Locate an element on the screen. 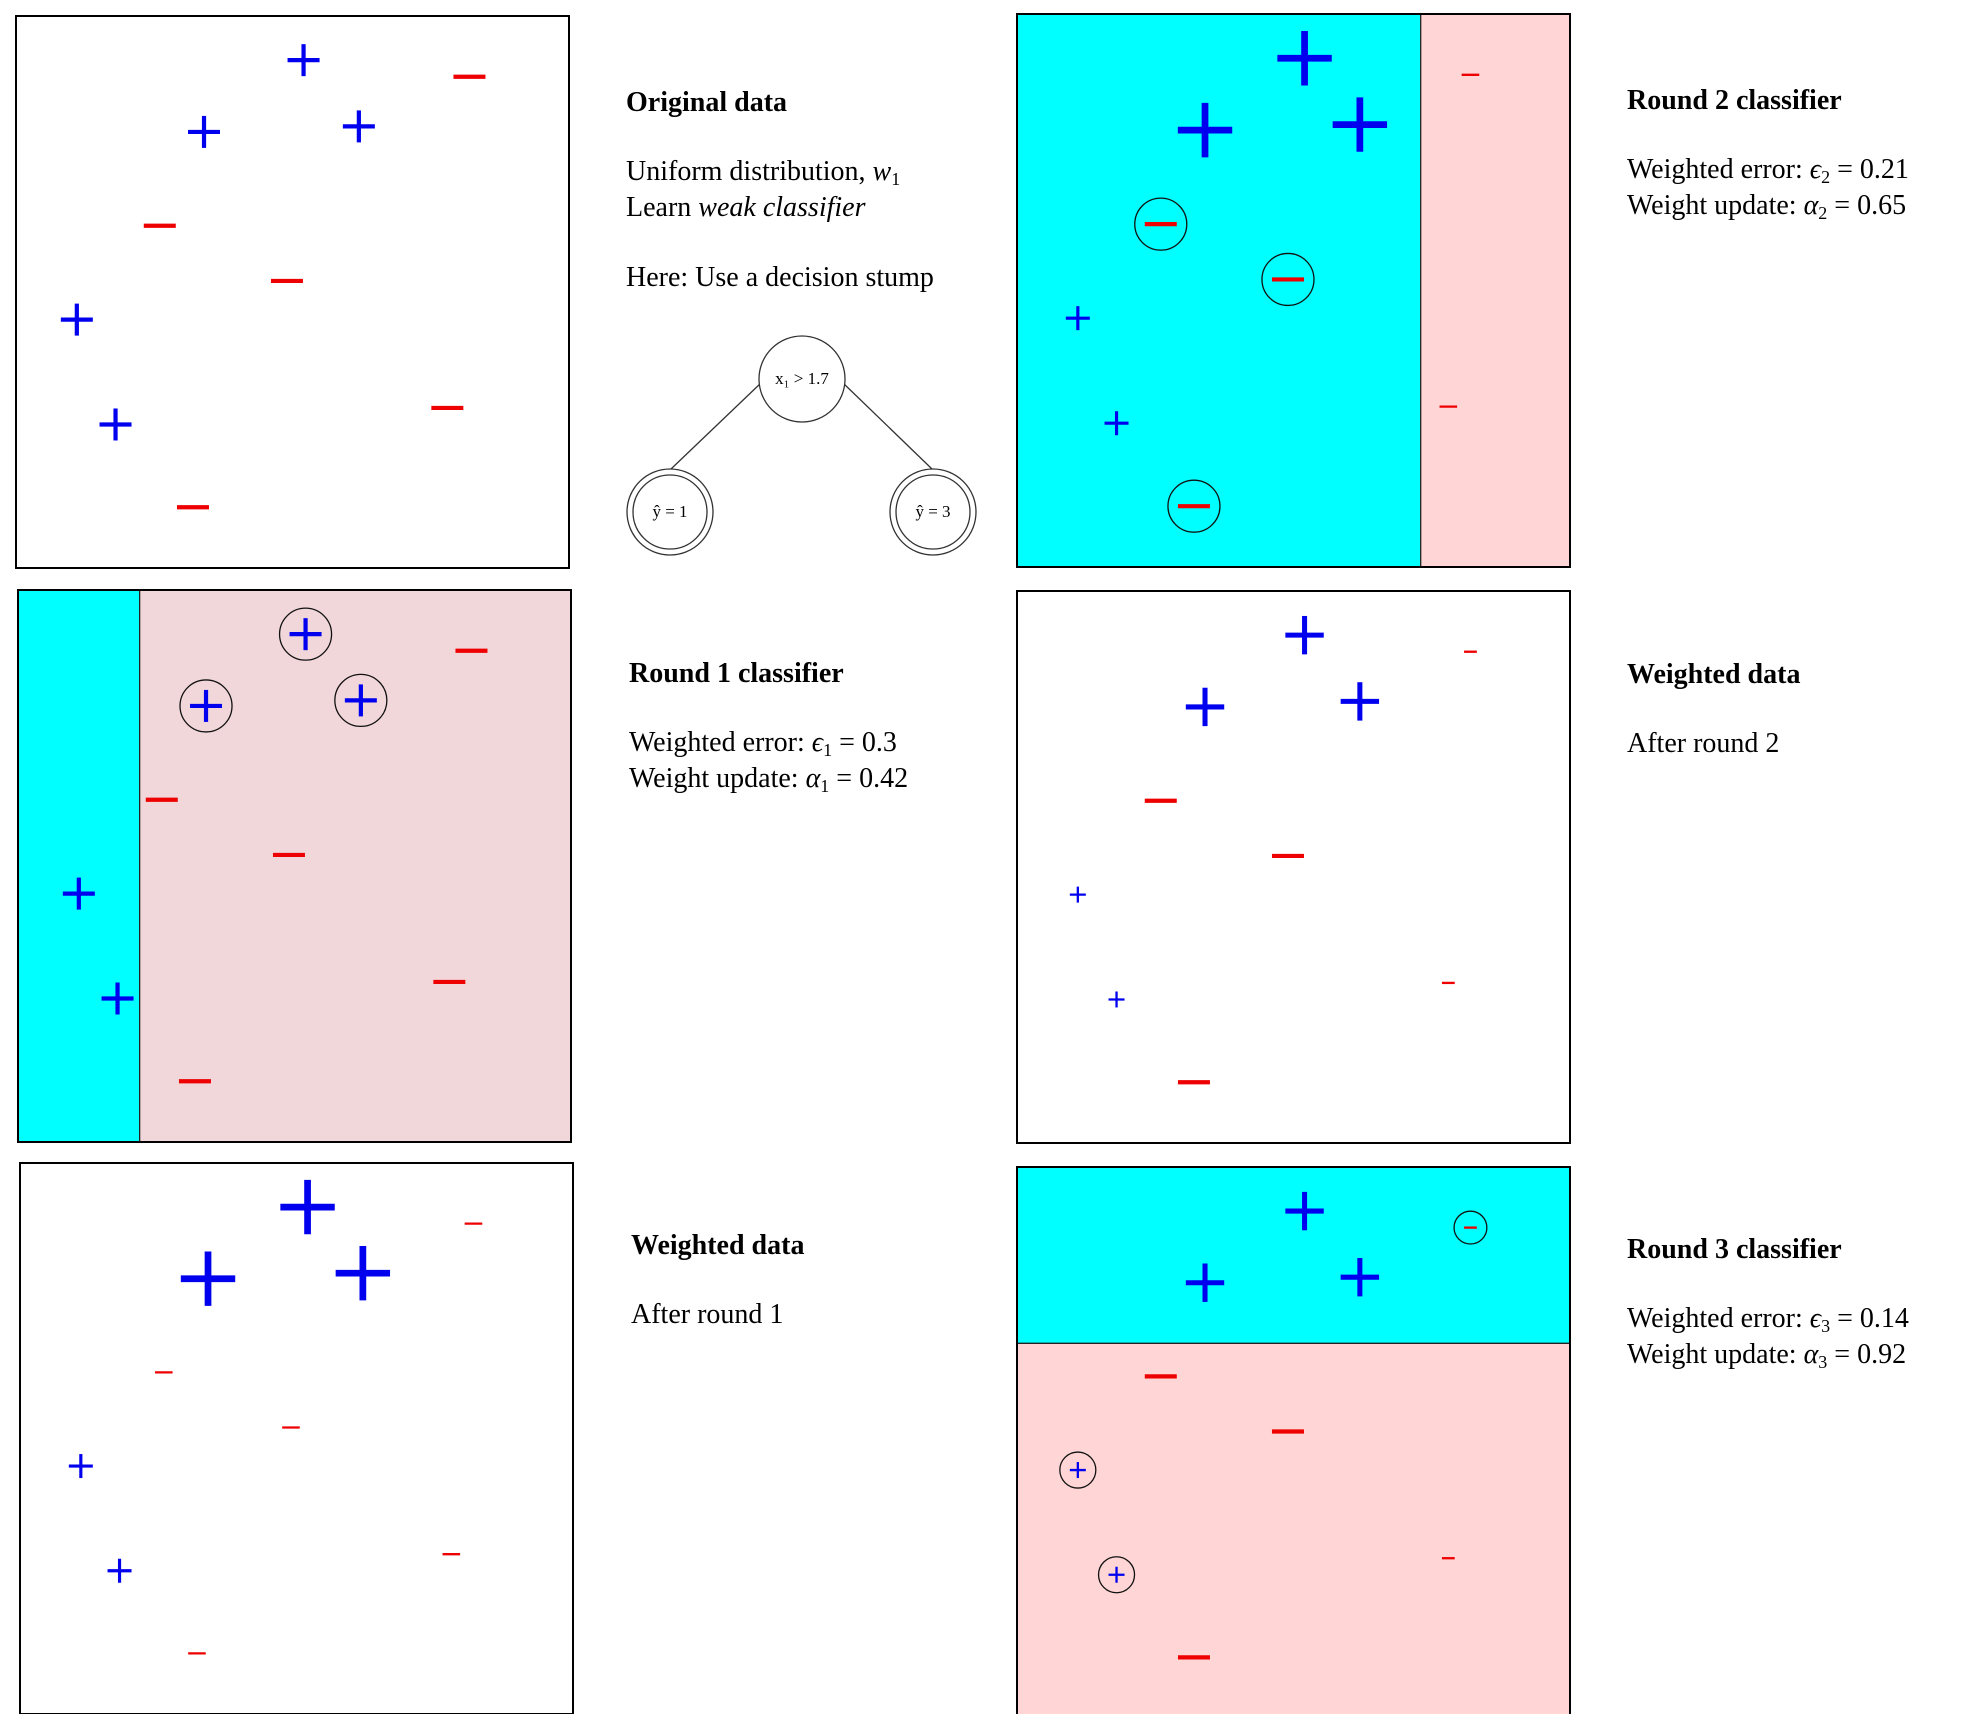 This screenshot has height=1714, width=1980. decision-stump-tree is located at coordinates (801, 445).